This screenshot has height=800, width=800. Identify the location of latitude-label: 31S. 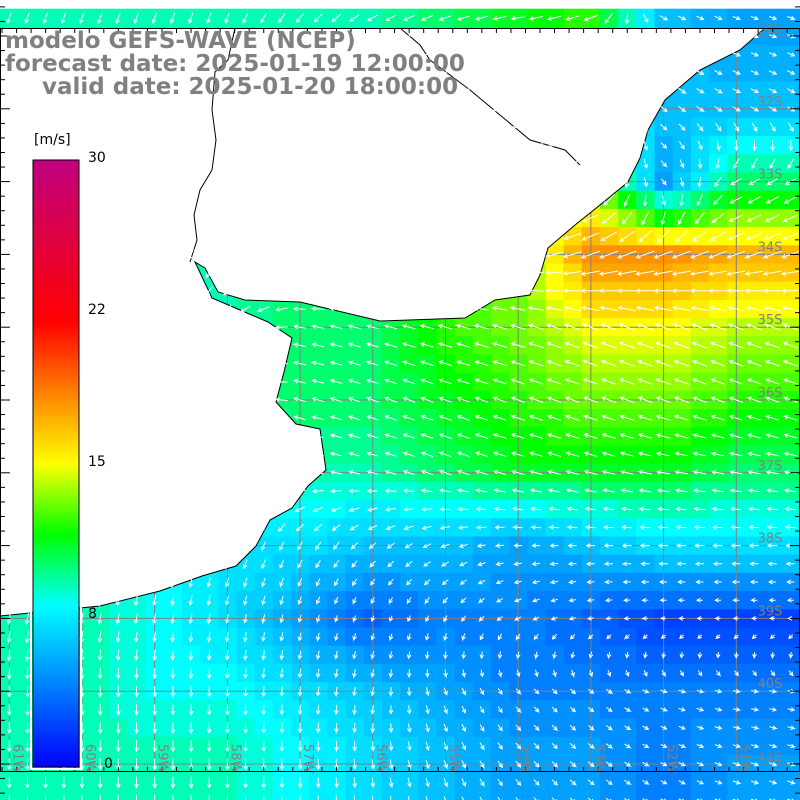
(770, 29).